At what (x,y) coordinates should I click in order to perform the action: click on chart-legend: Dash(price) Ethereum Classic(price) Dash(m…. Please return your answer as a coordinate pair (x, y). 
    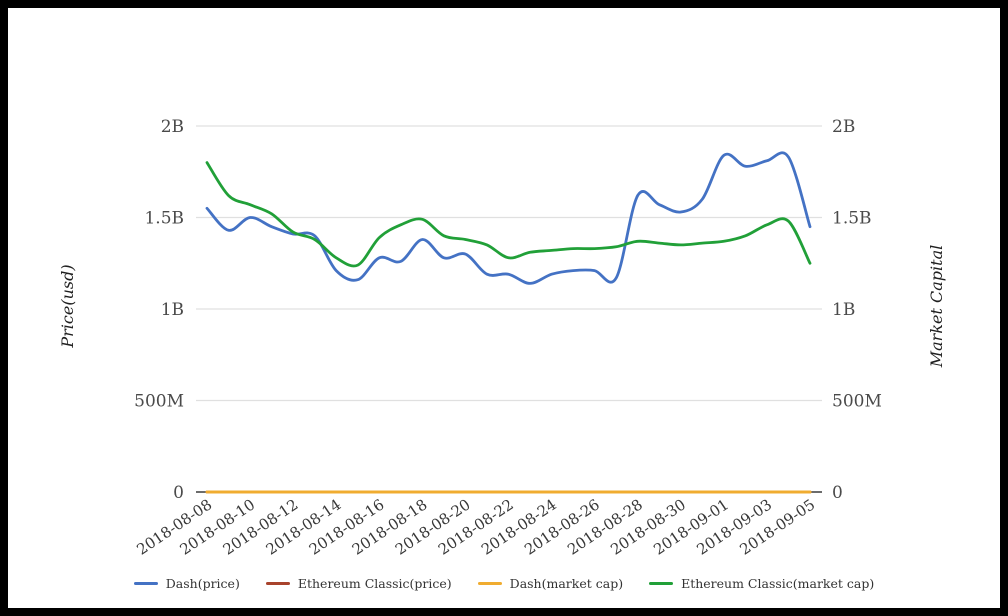
    Looking at the image, I should click on (504, 583).